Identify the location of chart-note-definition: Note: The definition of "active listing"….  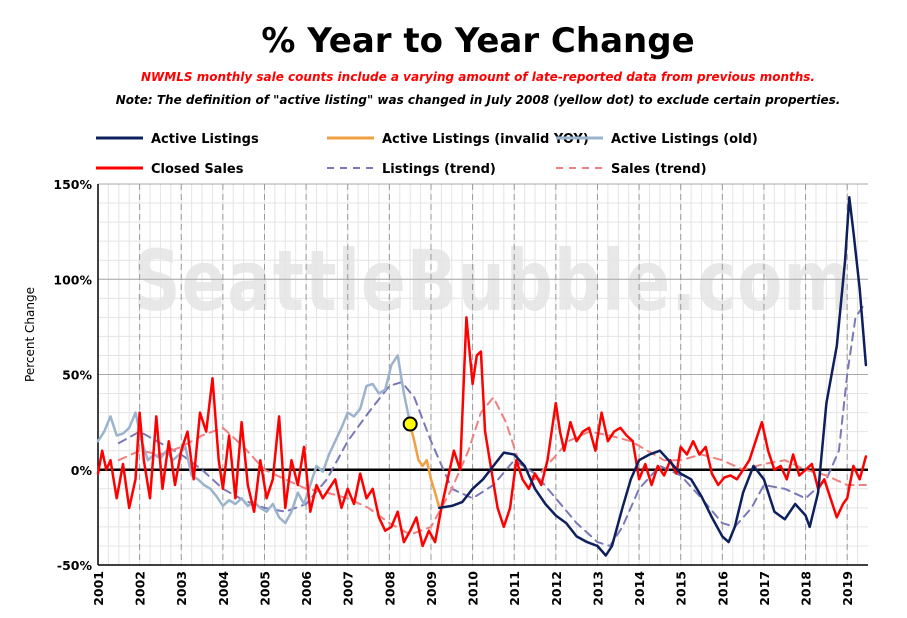
(478, 100).